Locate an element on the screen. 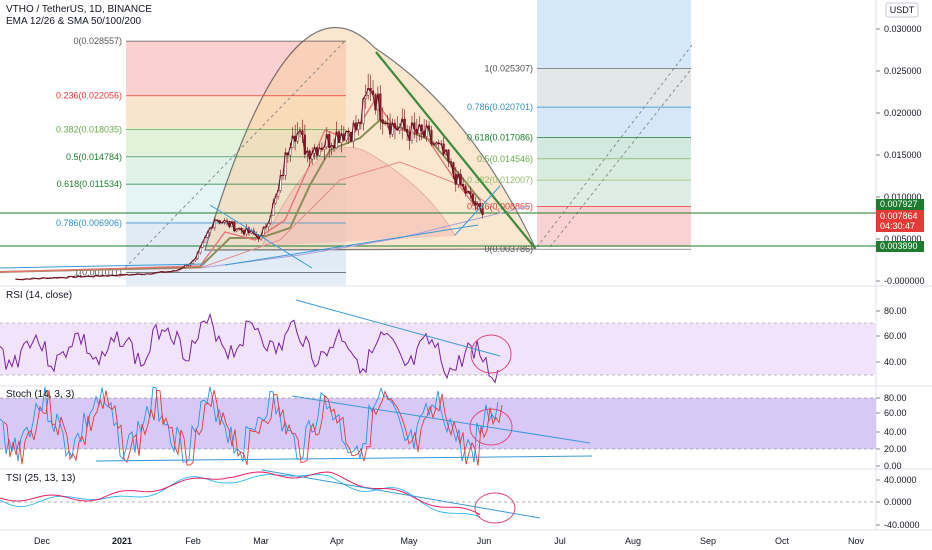 Image resolution: width=932 pixels, height=550 pixels. blue-trend-a is located at coordinates (261, 236).